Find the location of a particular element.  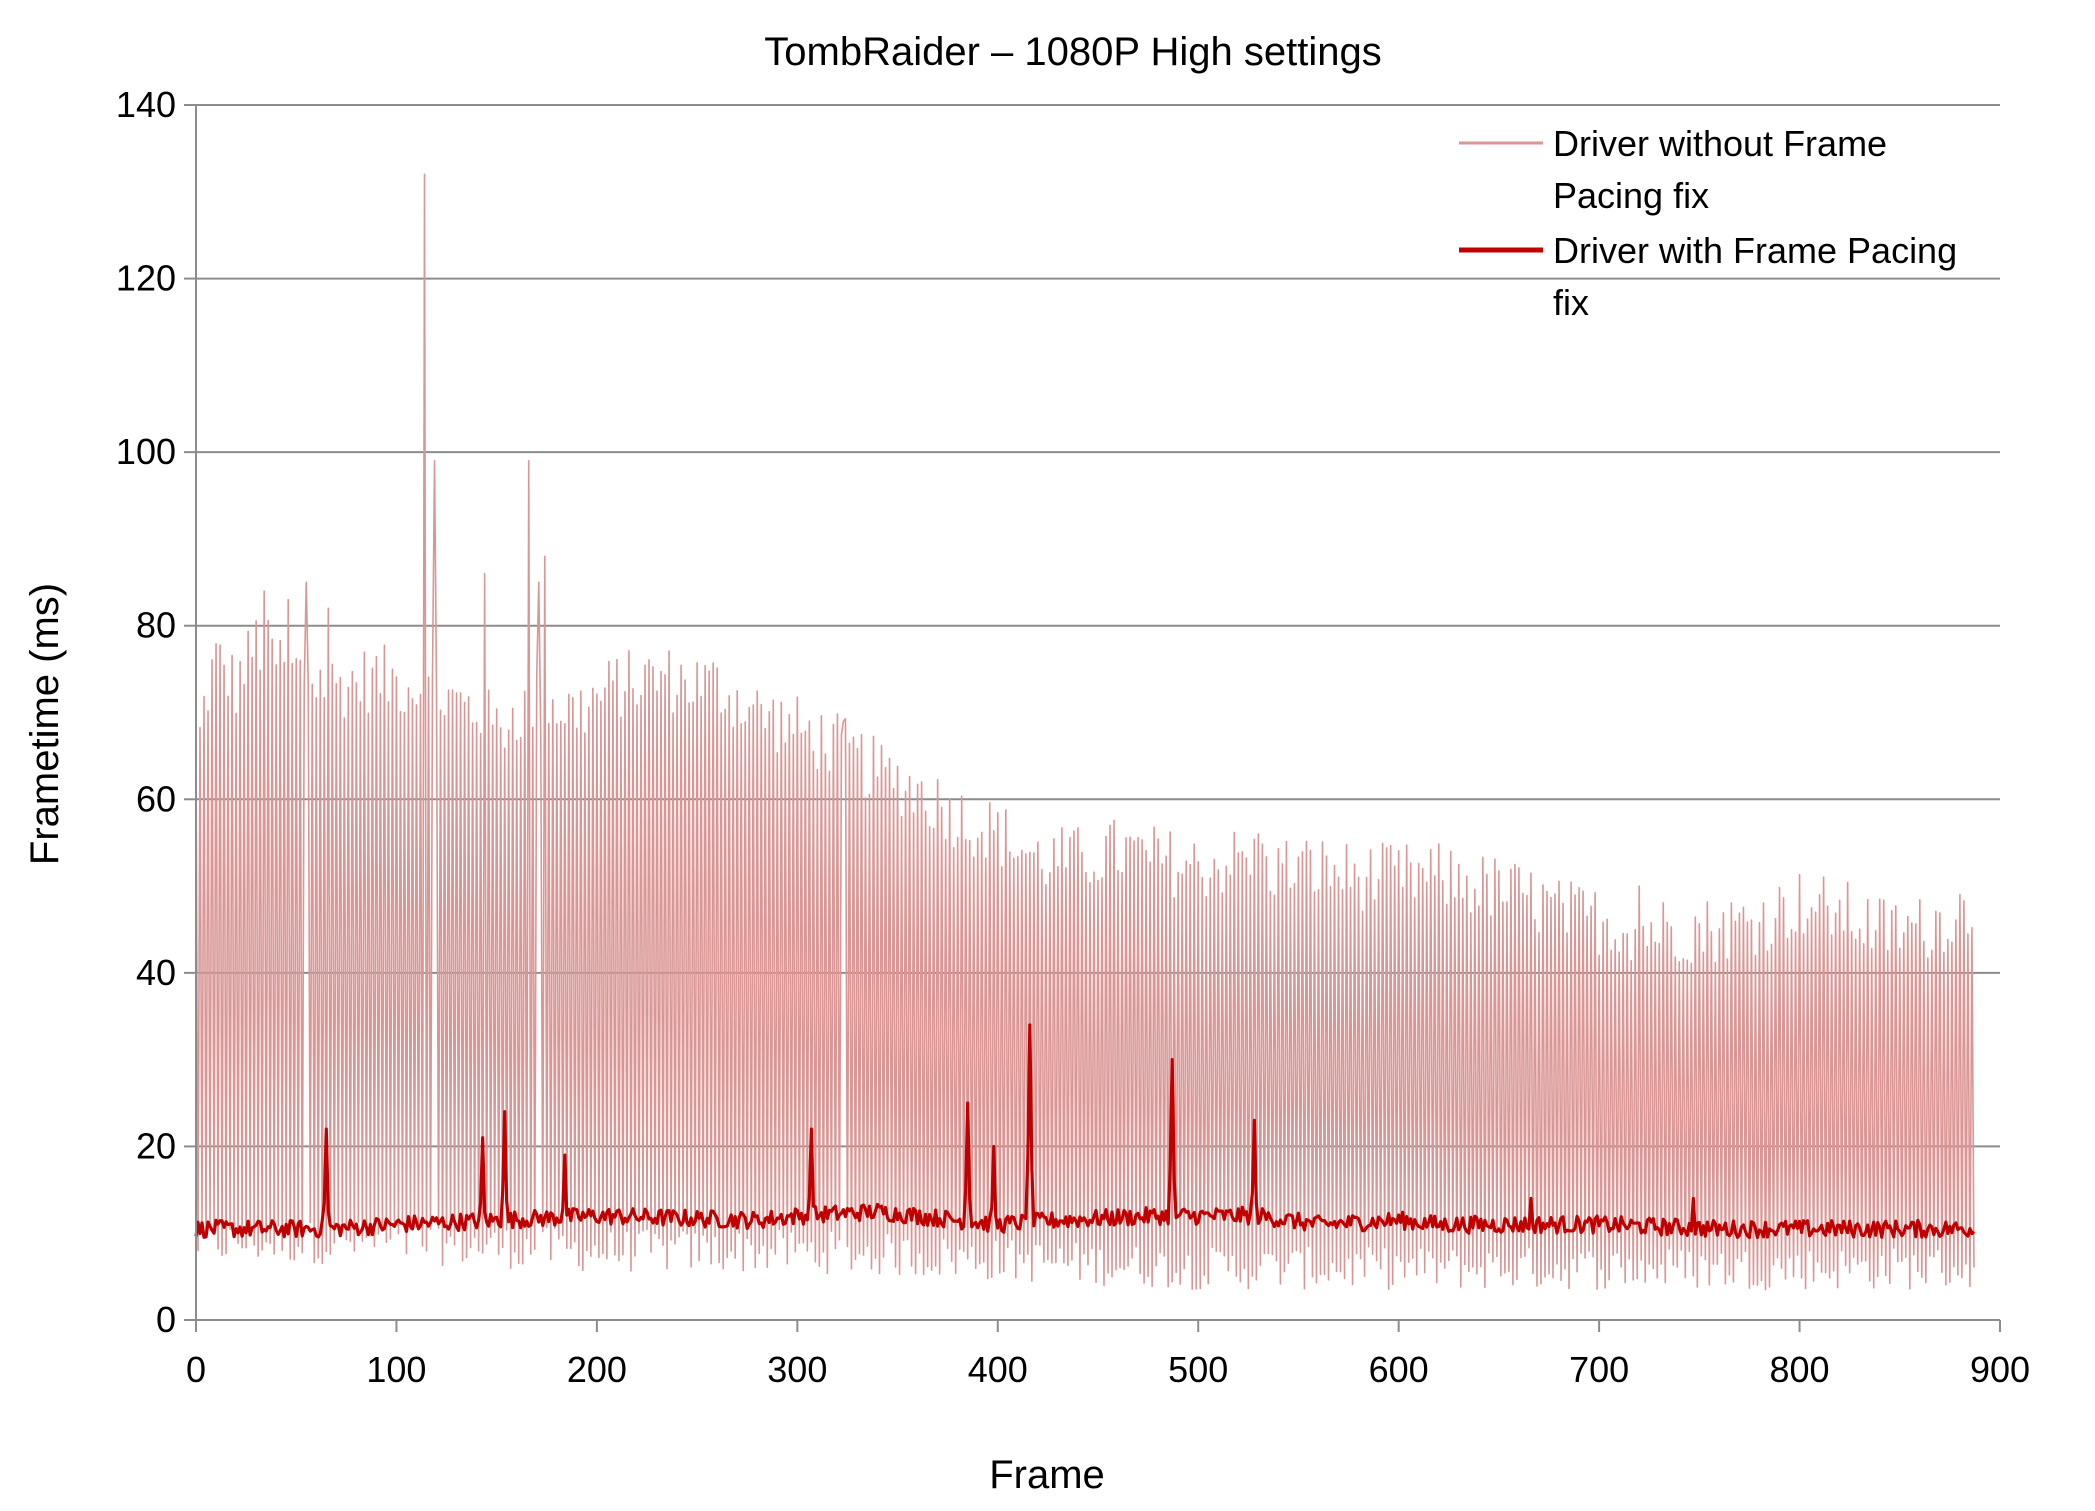

legend-label-line: fix is located at coordinates (1571, 302).